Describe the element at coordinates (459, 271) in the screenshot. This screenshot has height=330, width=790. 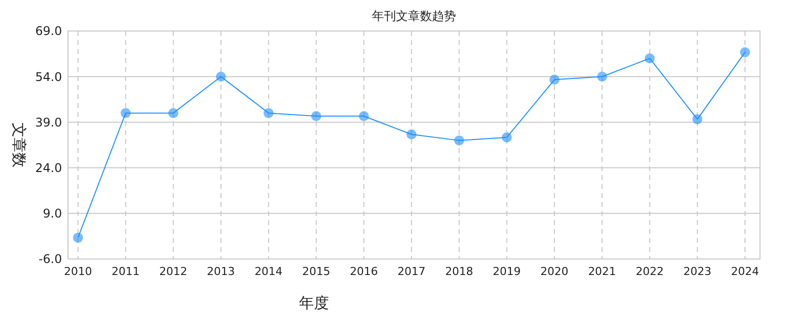
I see `x-tick-label: 2018` at that location.